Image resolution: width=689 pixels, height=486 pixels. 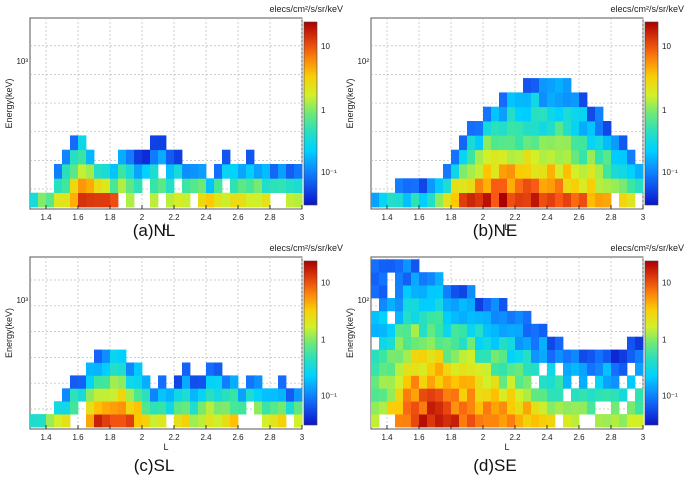 What do you see at coordinates (495, 230) in the screenshot?
I see `panel-label: (b)NE` at bounding box center [495, 230].